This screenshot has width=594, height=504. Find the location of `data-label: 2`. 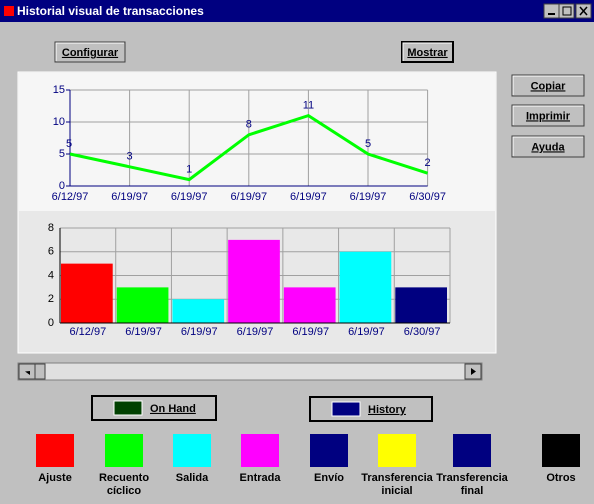

data-label: 2 is located at coordinates (428, 163).